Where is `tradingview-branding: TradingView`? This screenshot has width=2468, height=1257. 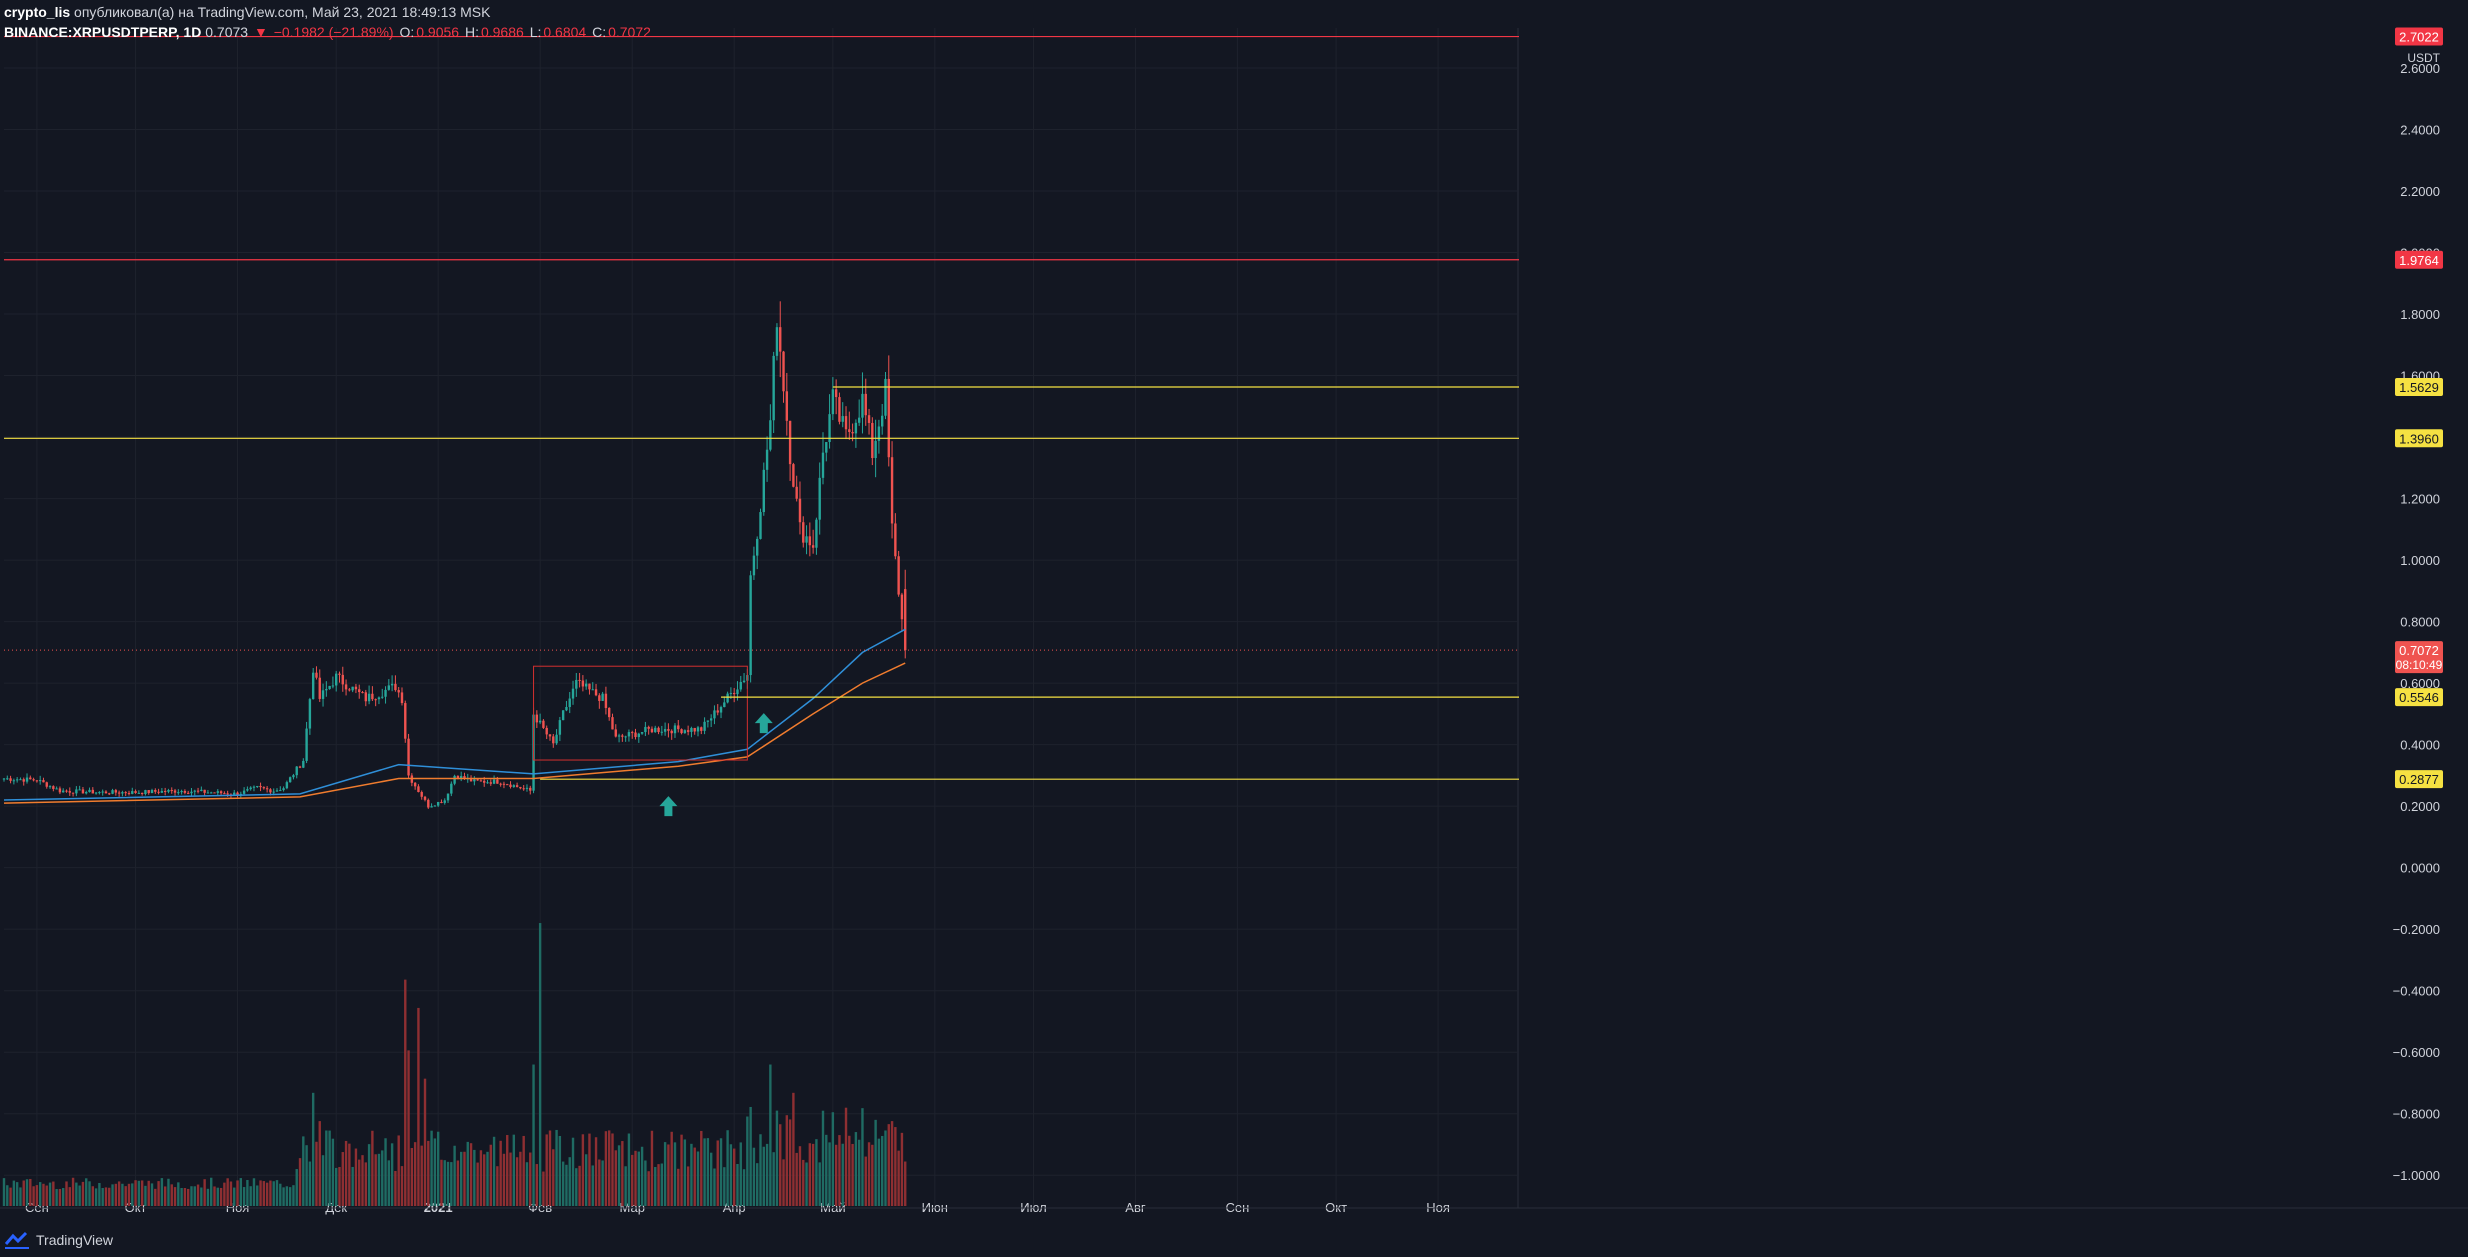
tradingview-branding: TradingView is located at coordinates (58, 1240).